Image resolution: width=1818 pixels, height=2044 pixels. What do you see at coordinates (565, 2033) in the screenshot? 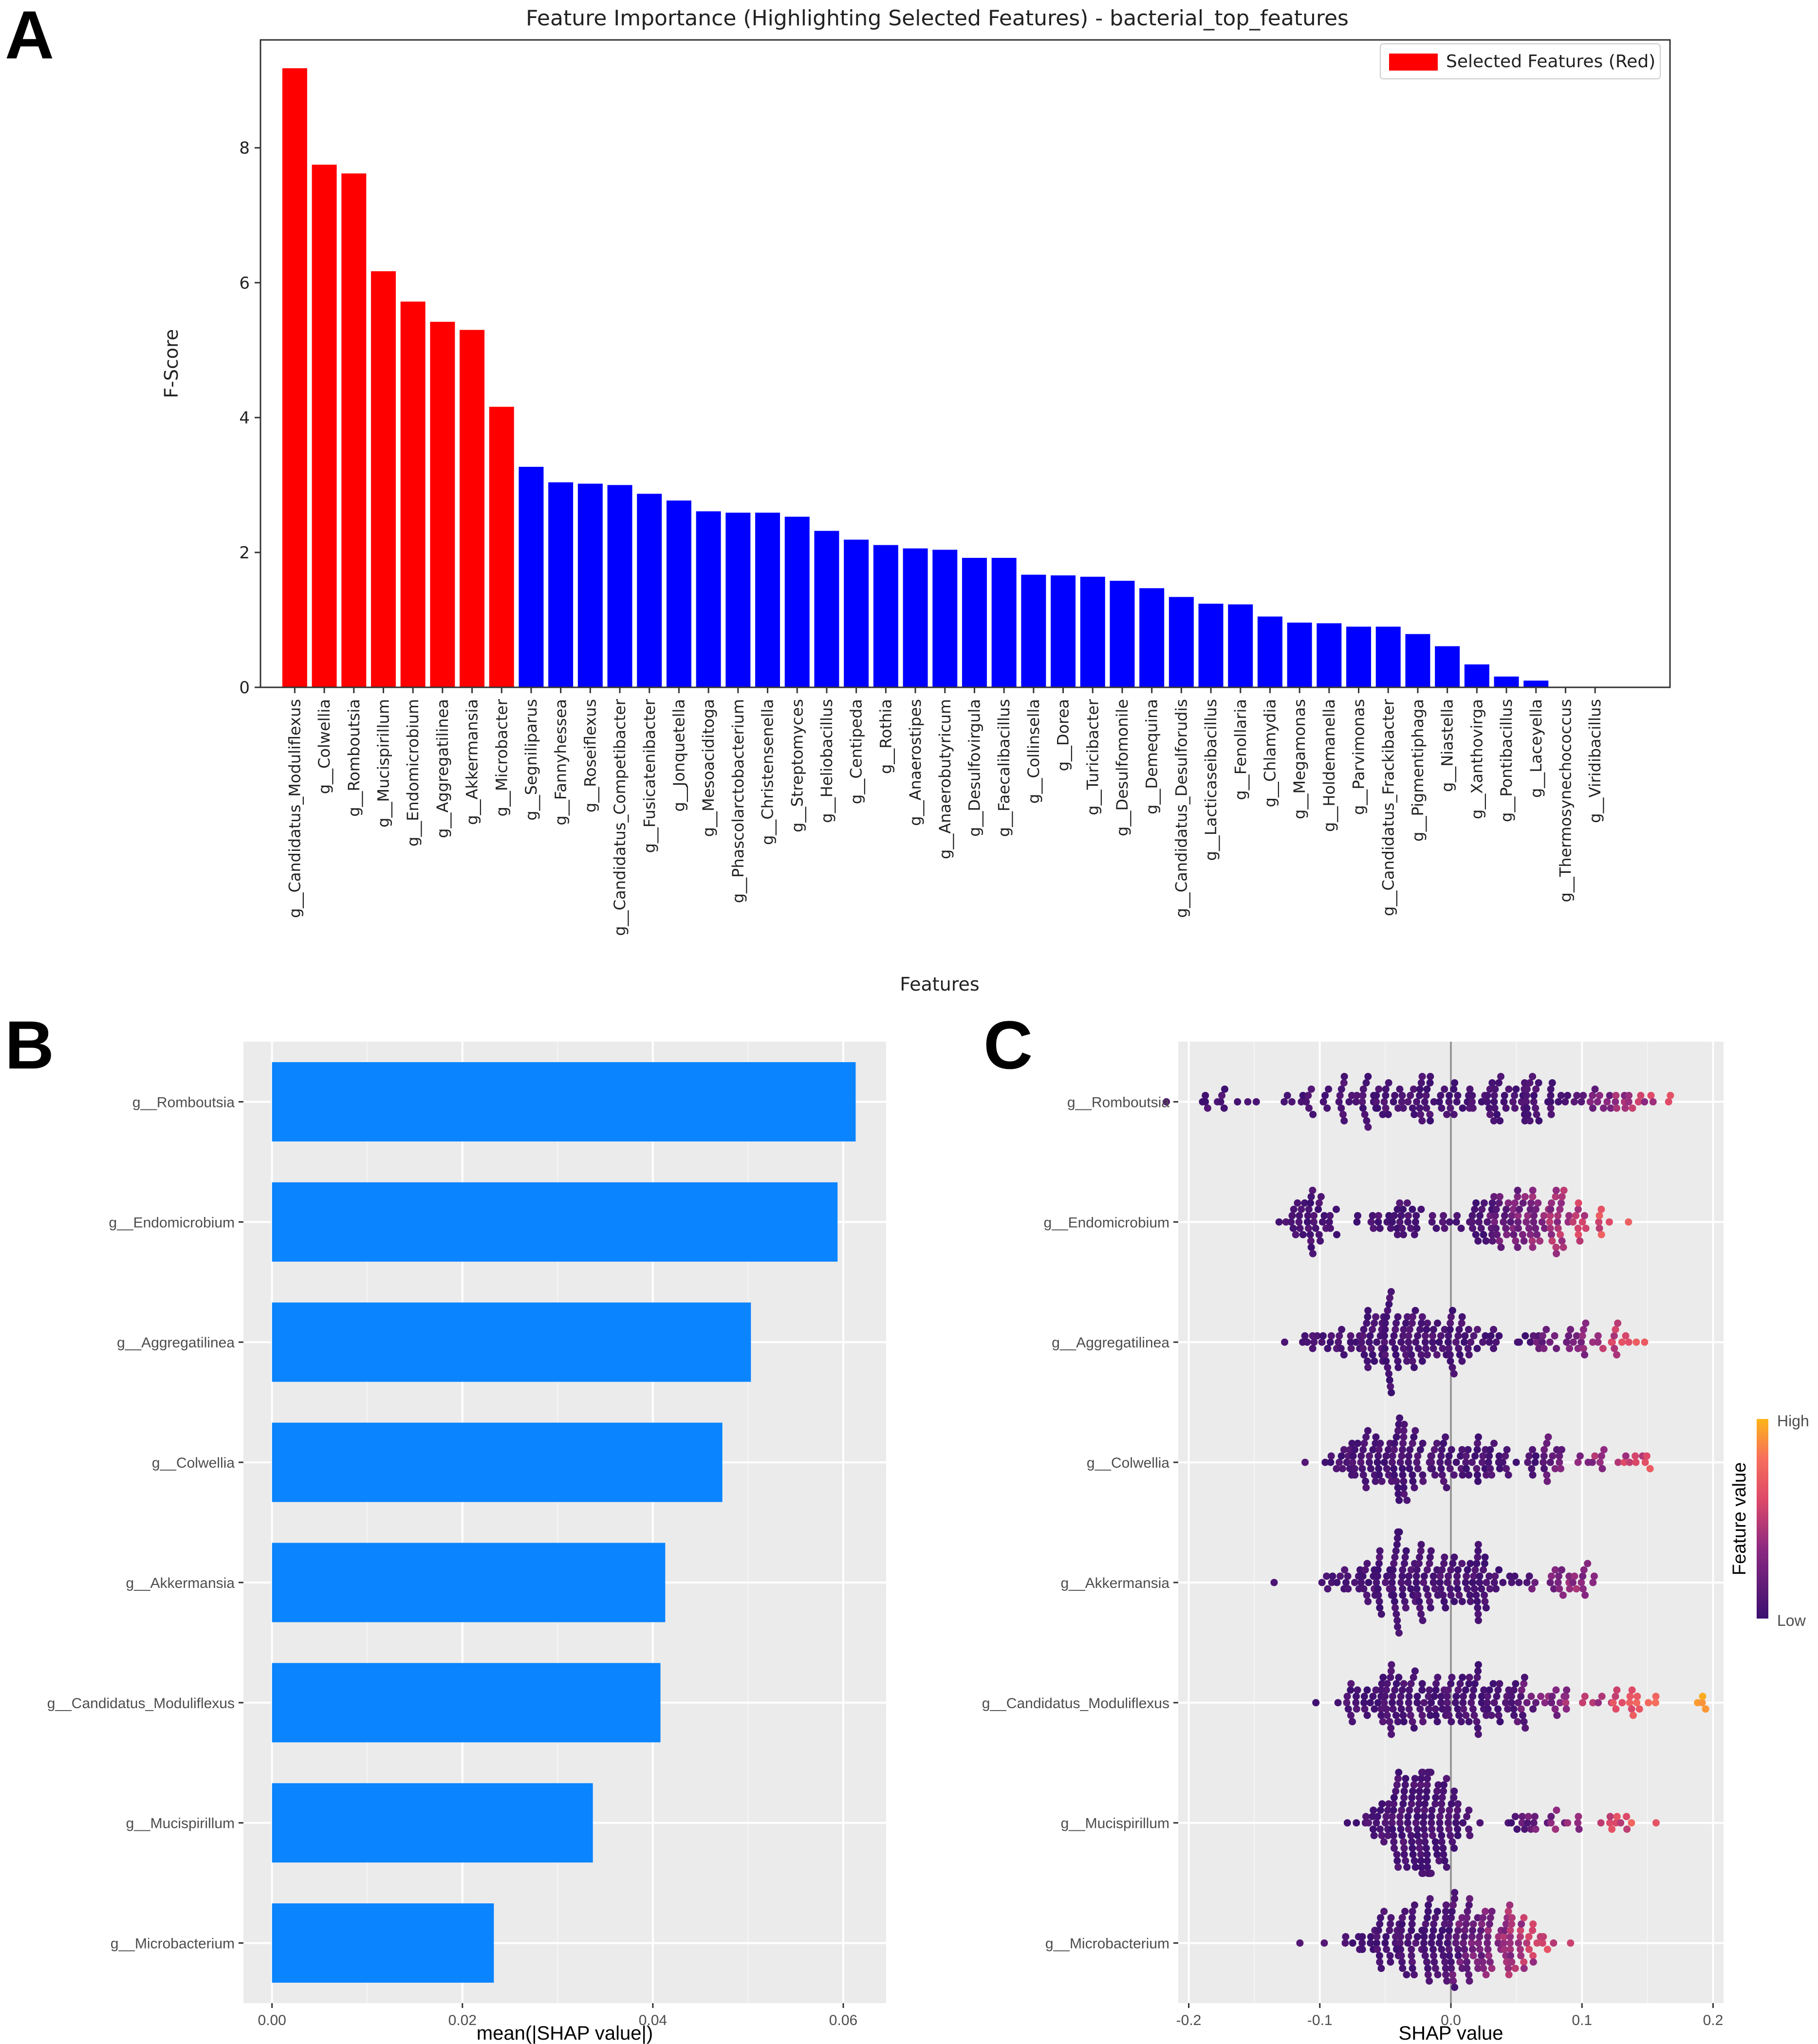
I see `chart-b-xlabel: mean(|SHAP value|)` at bounding box center [565, 2033].